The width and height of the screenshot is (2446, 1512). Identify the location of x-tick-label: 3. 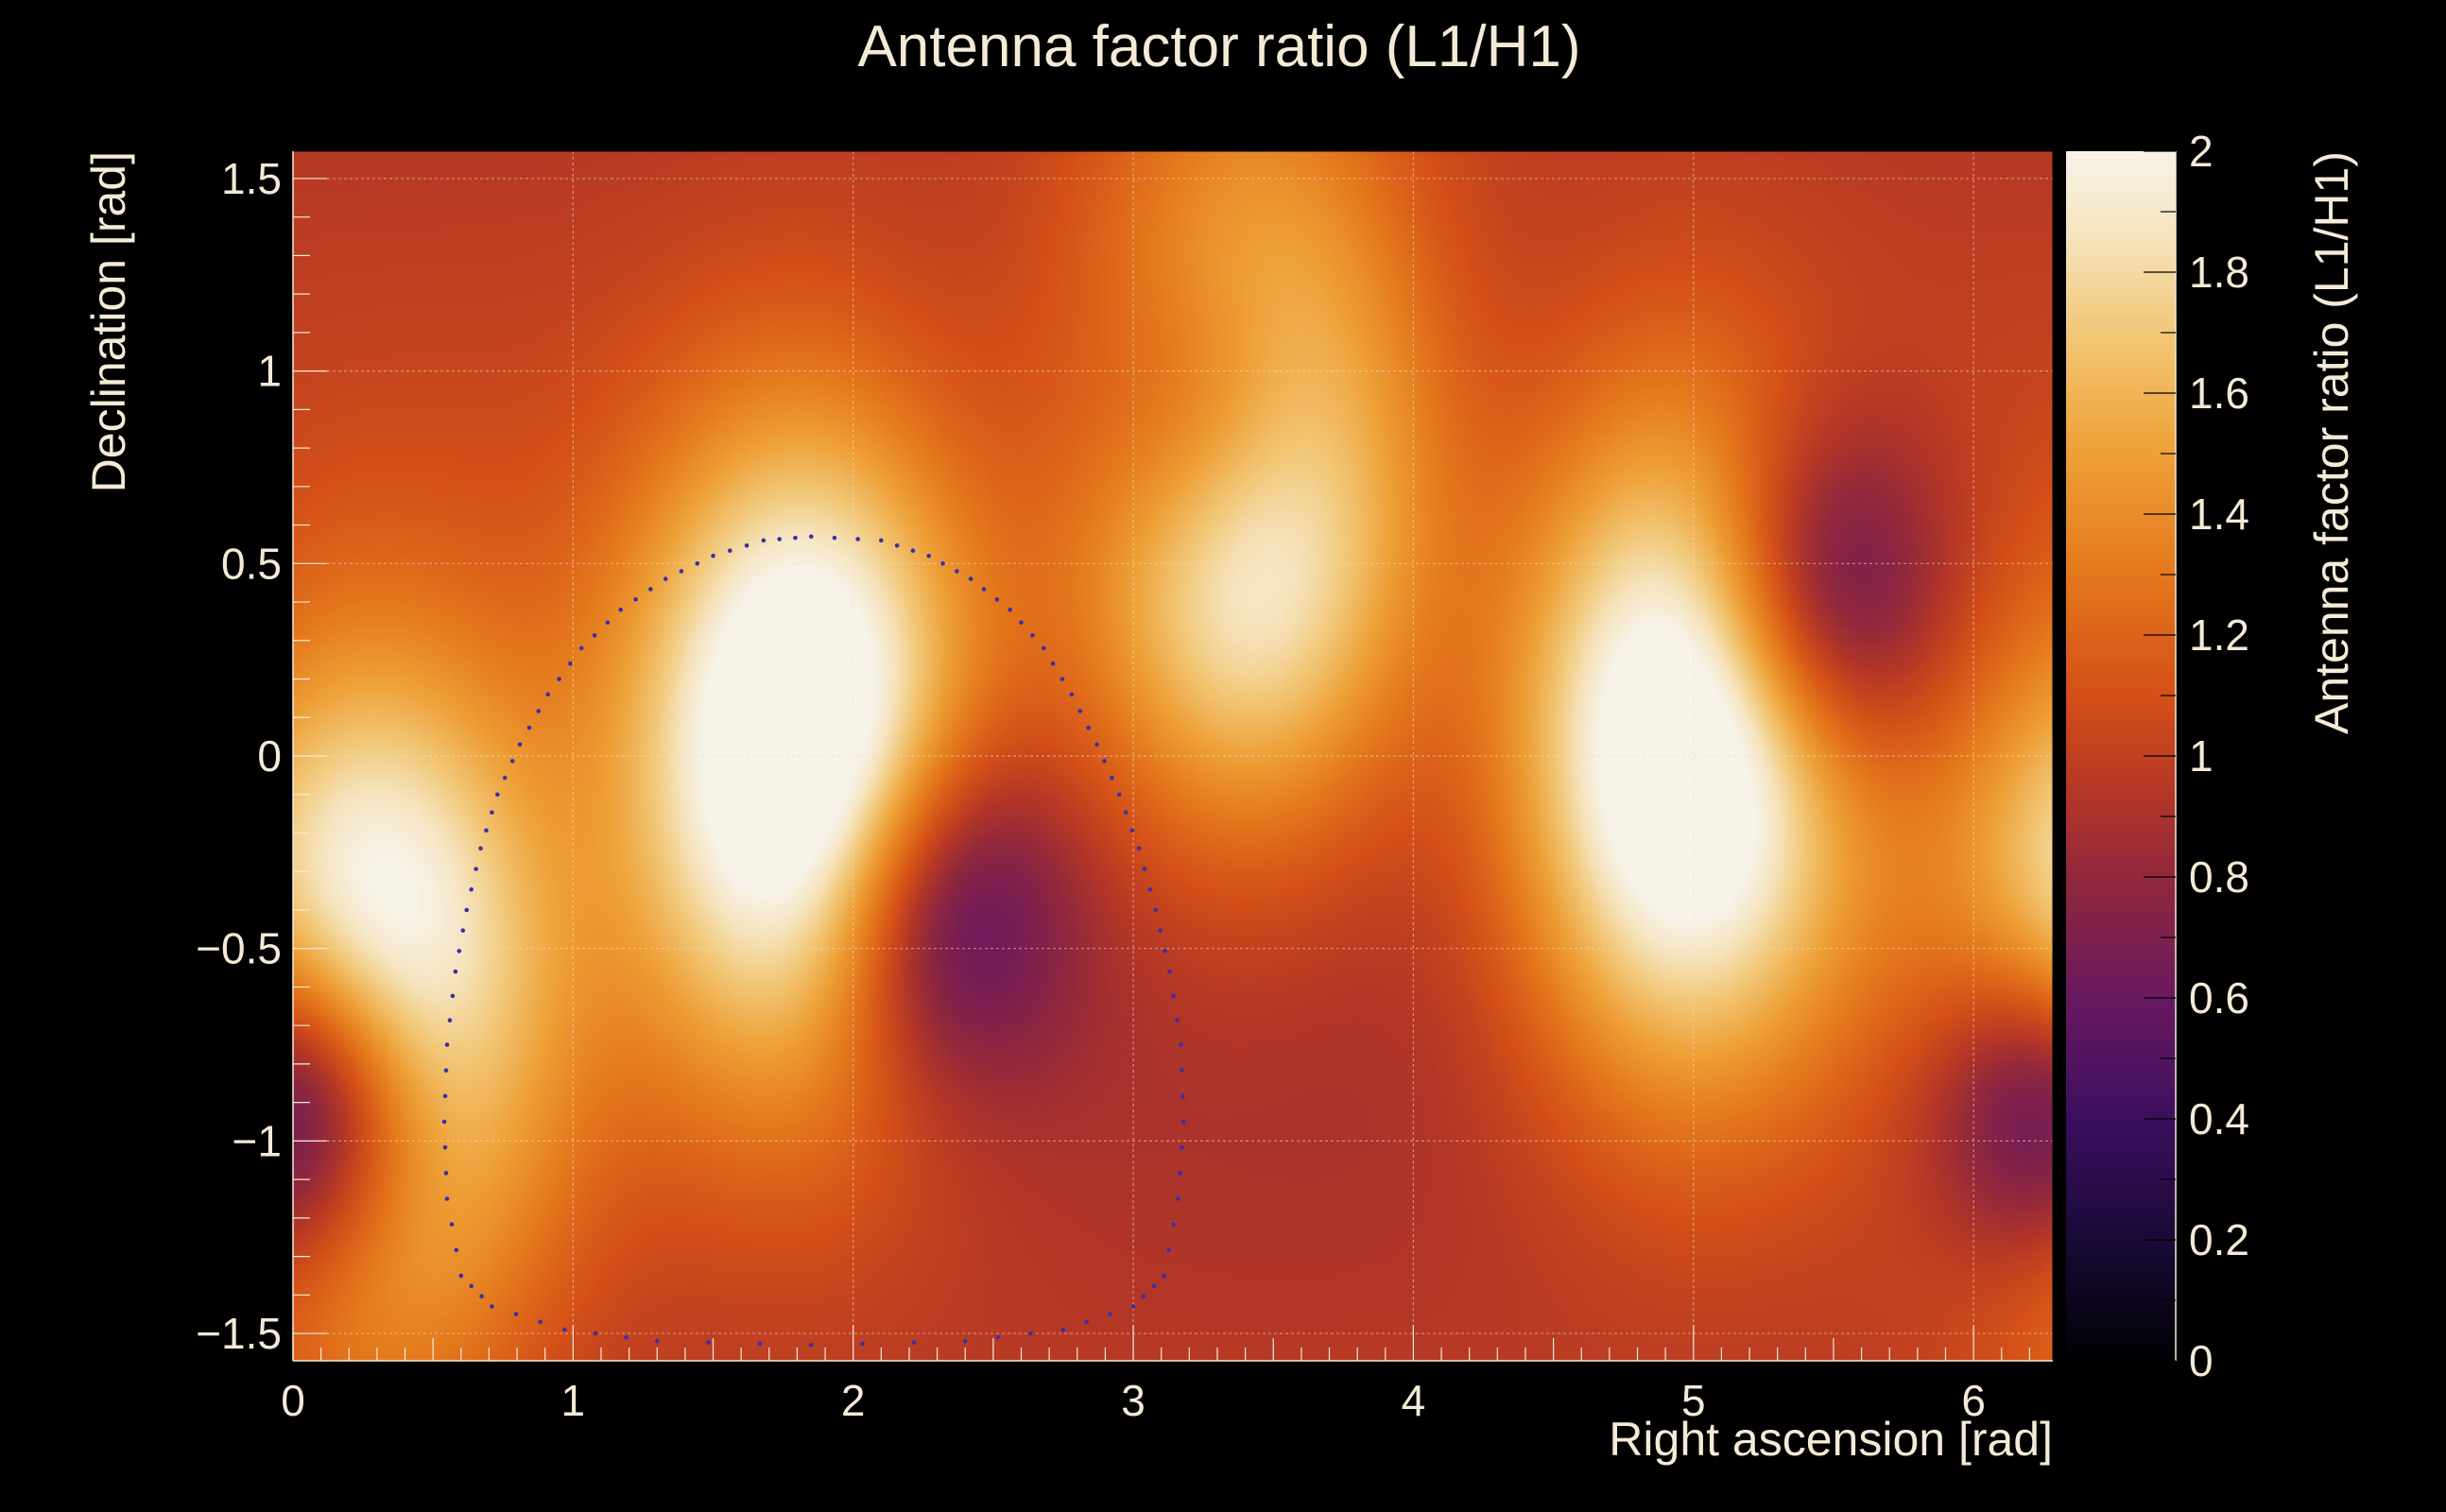
(1133, 1400).